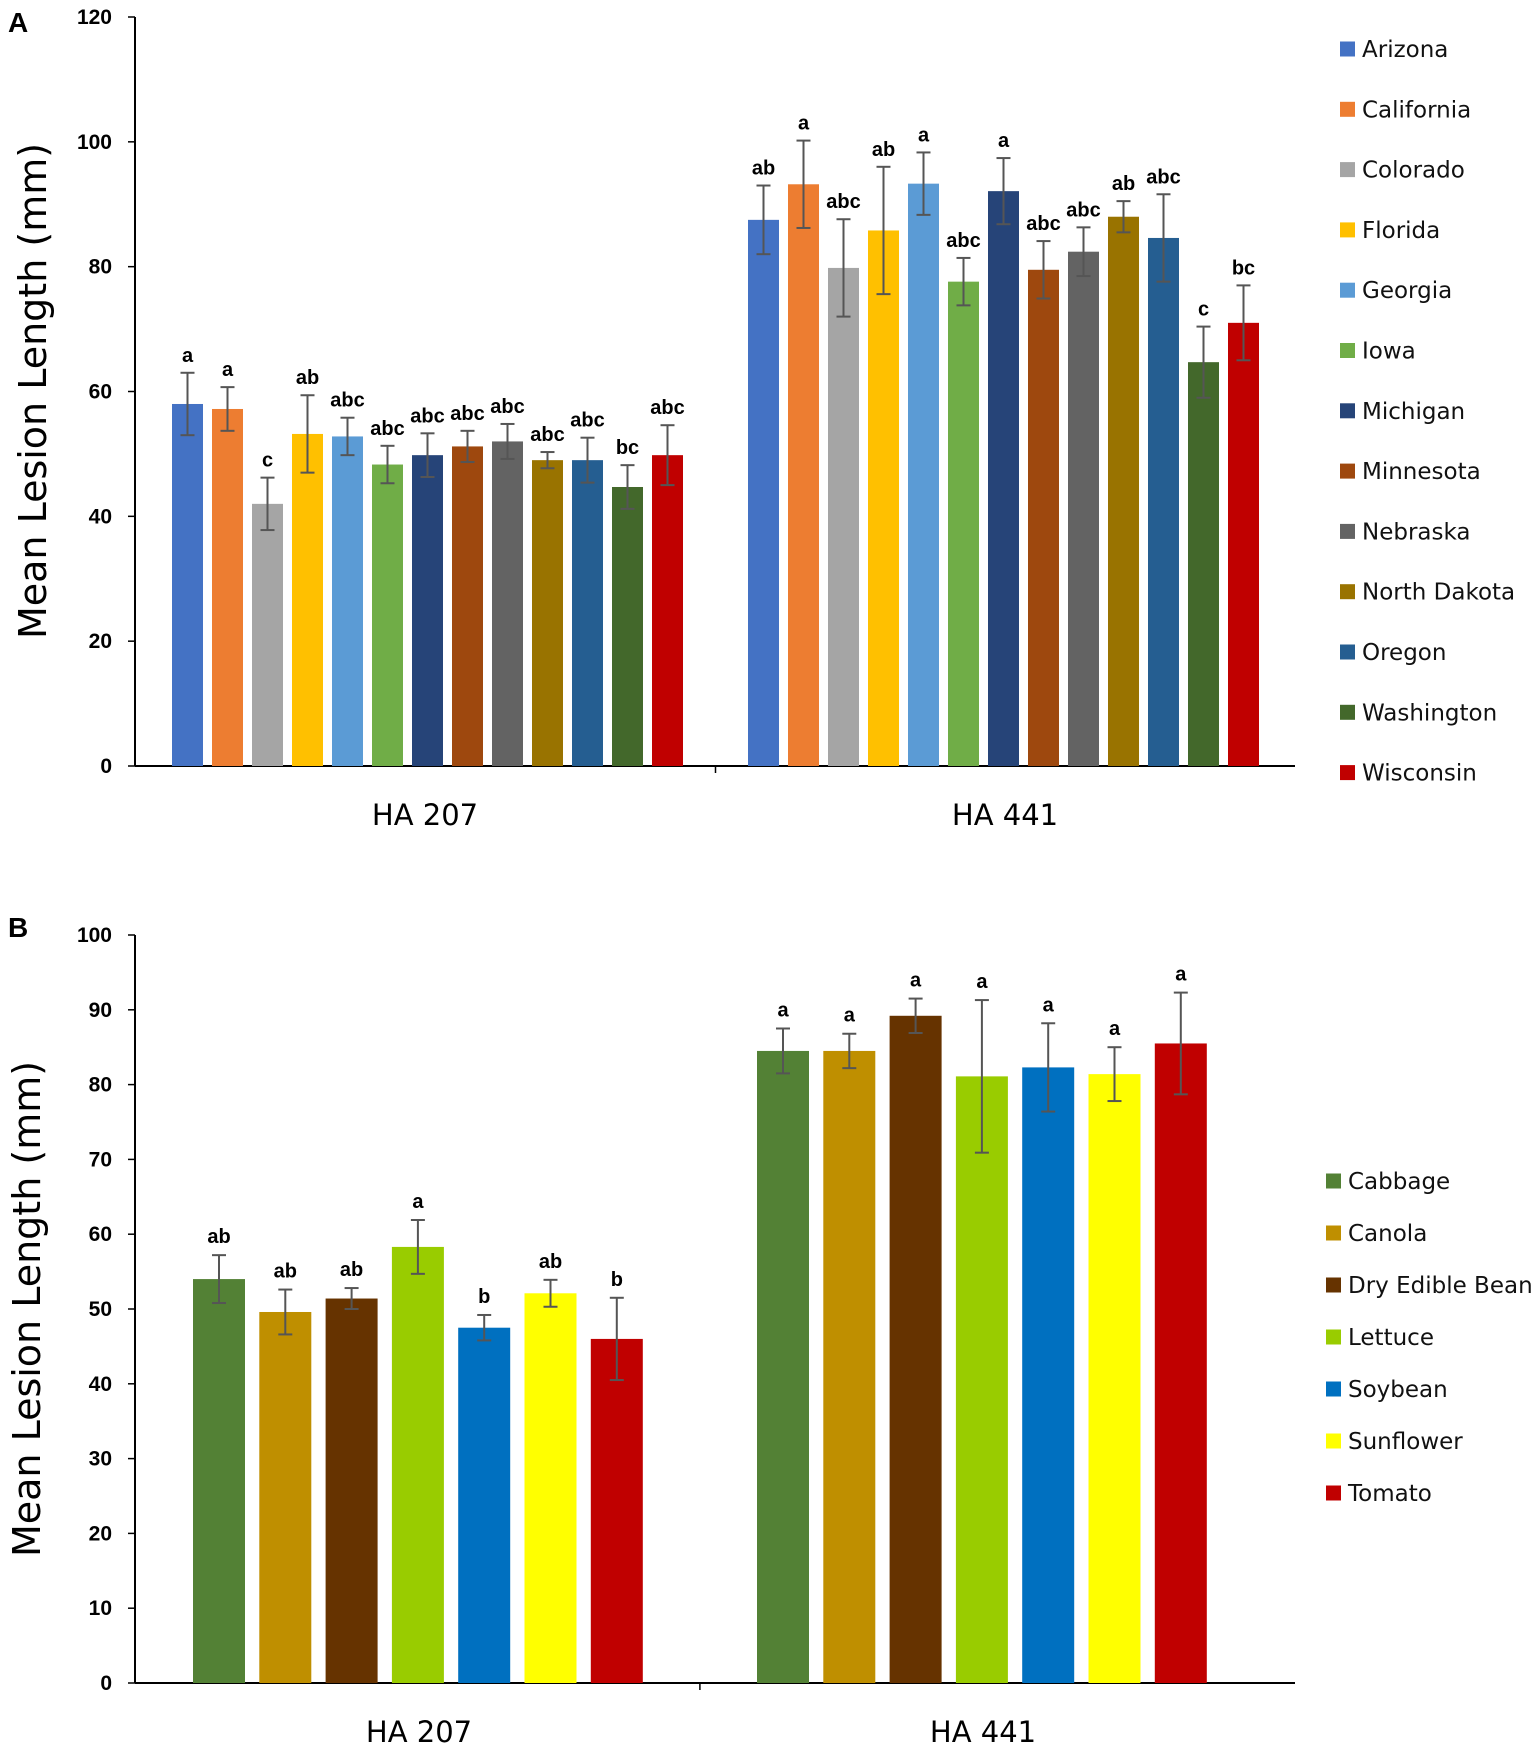 This screenshot has height=1751, width=1535. I want to click on y-axis-title: Mean Lesion Length (mm), so click(33, 391).